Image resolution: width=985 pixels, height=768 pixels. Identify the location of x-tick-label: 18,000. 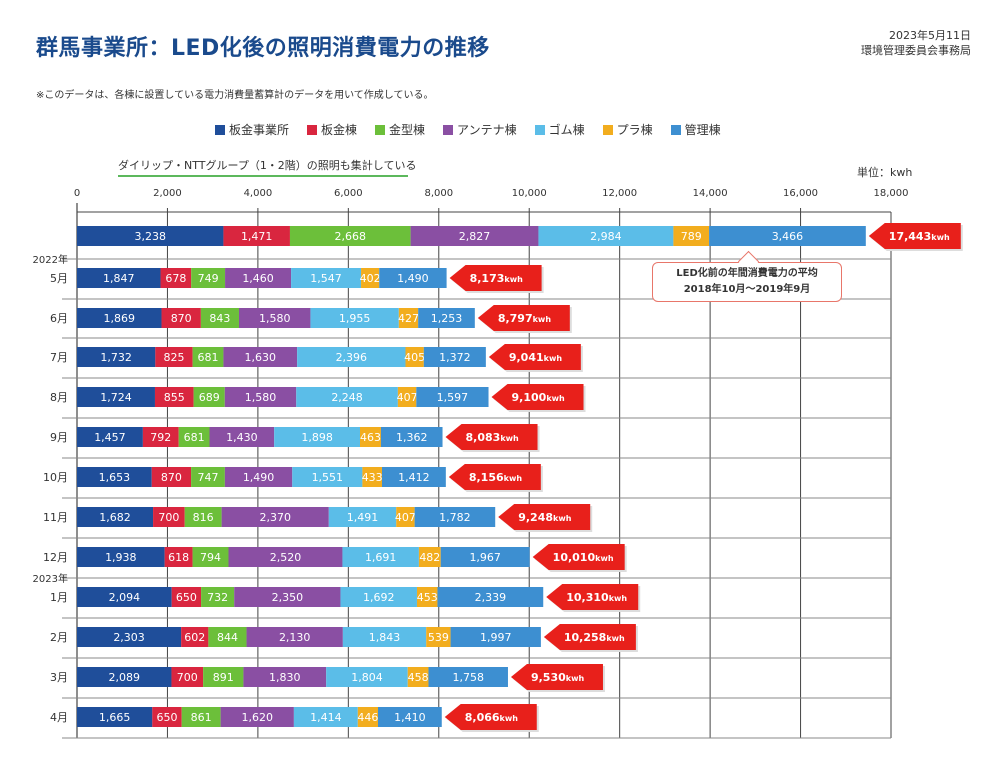
(891, 193).